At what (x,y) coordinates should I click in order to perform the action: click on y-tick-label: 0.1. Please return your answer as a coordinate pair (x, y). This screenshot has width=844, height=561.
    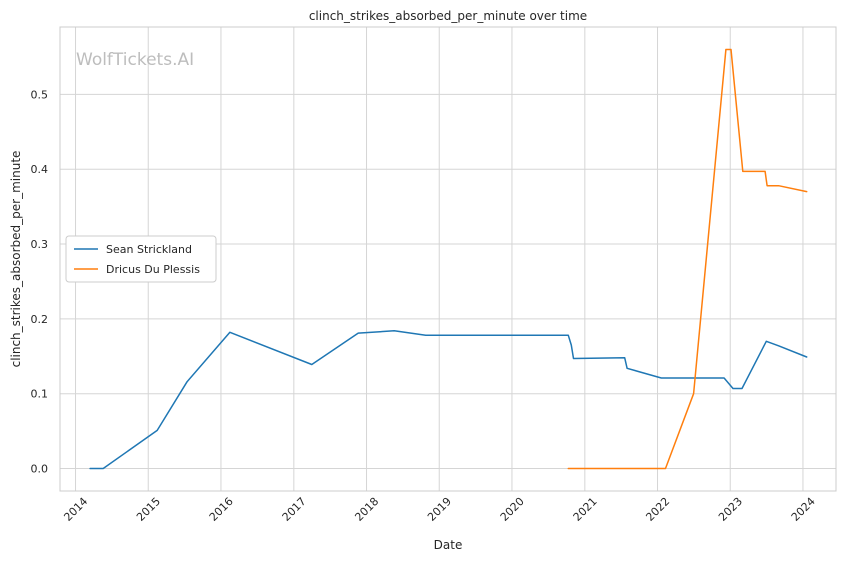
    Looking at the image, I should click on (40, 394).